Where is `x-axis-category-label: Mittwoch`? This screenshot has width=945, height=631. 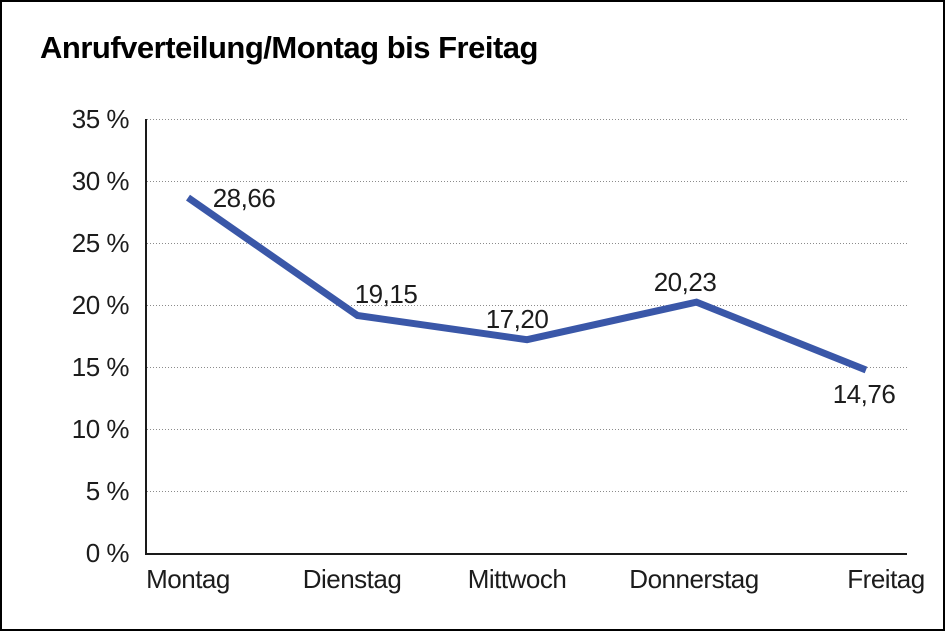 x-axis-category-label: Mittwoch is located at coordinates (517, 579).